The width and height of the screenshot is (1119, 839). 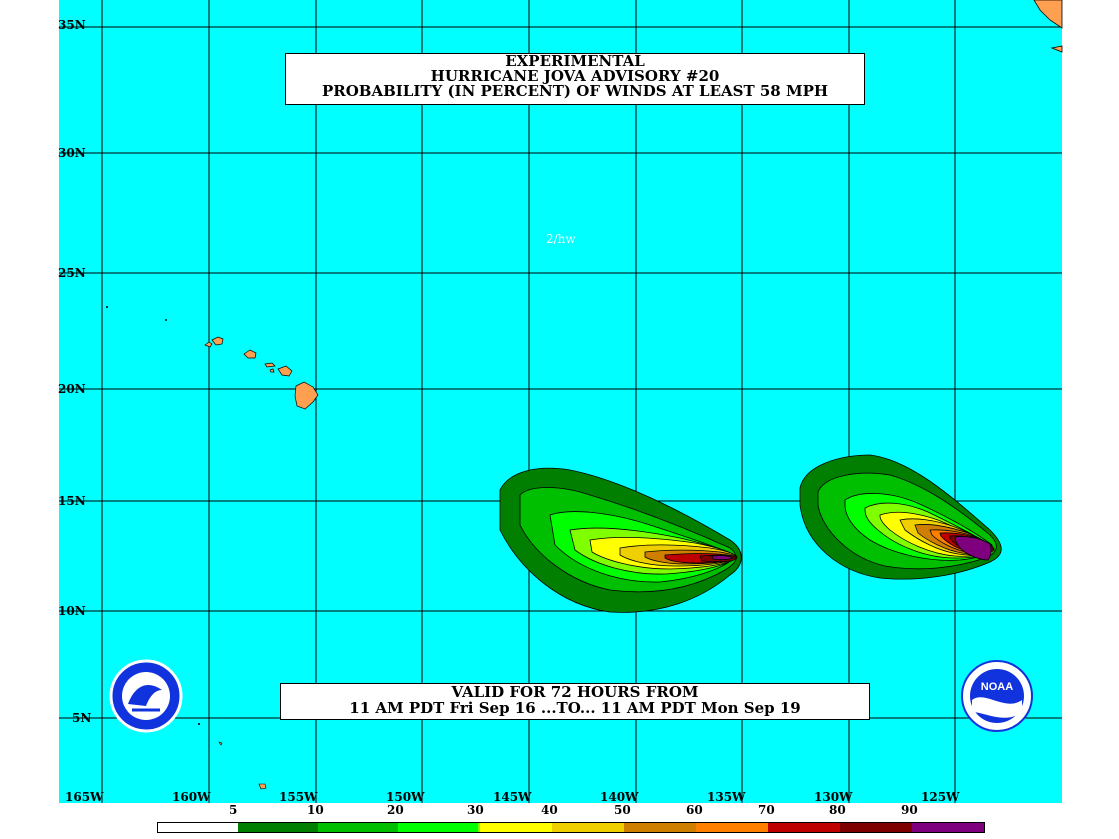 I want to click on color-legend, so click(x=571, y=827).